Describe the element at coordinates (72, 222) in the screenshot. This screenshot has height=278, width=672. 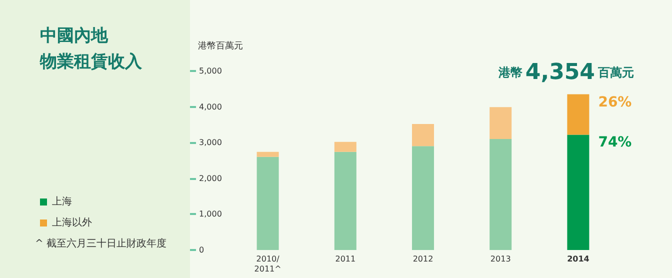
I see `legend-label: 上海以外` at that location.